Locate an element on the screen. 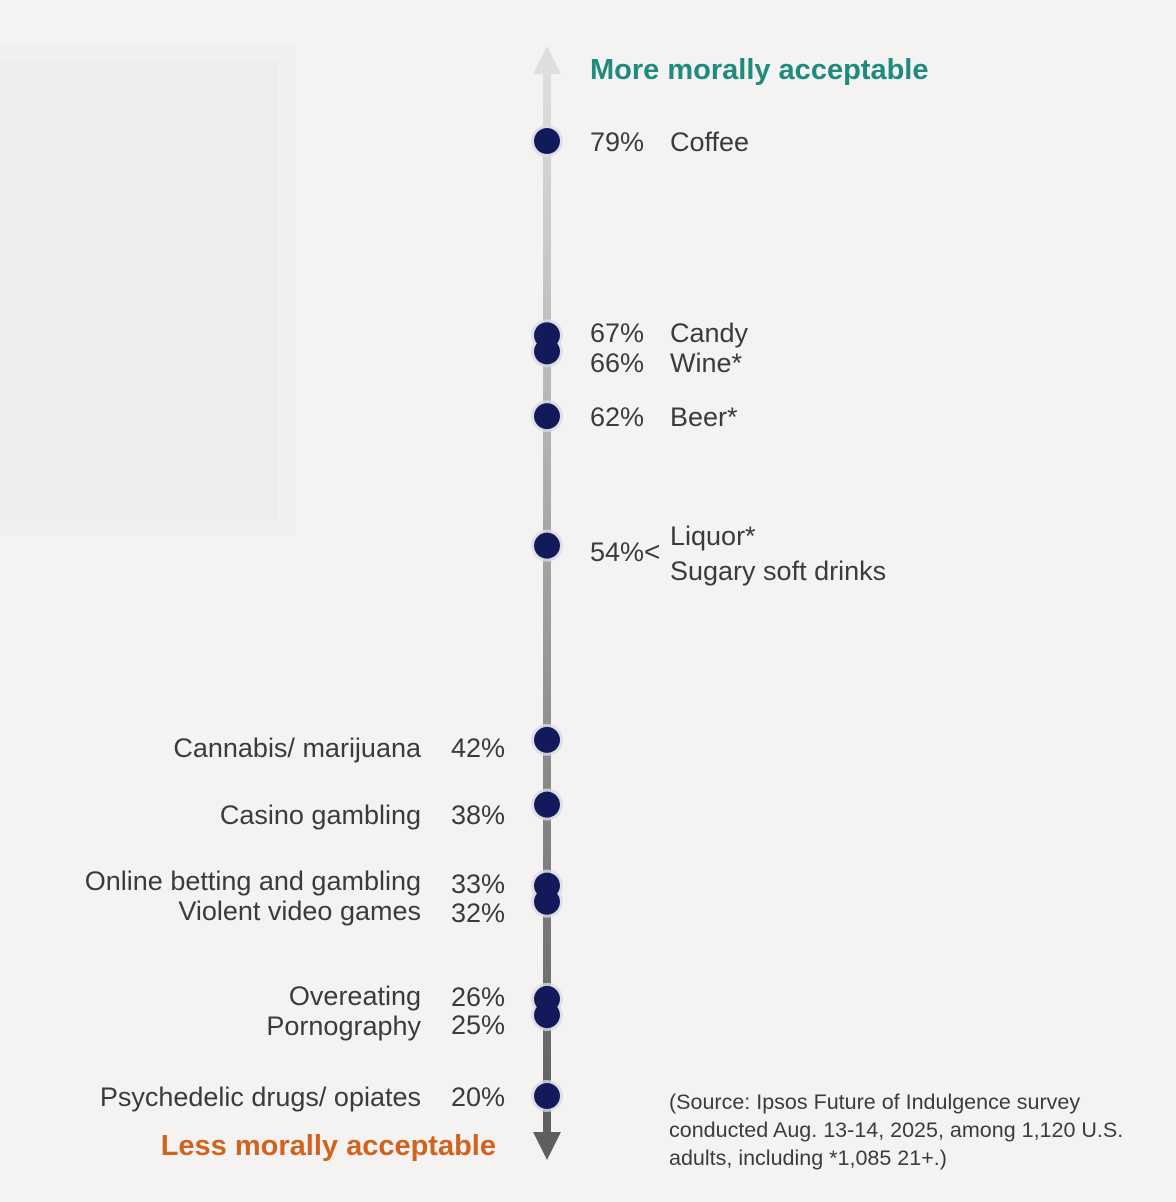 This screenshot has height=1202, width=1176. data-label-value: 79% is located at coordinates (617, 142).